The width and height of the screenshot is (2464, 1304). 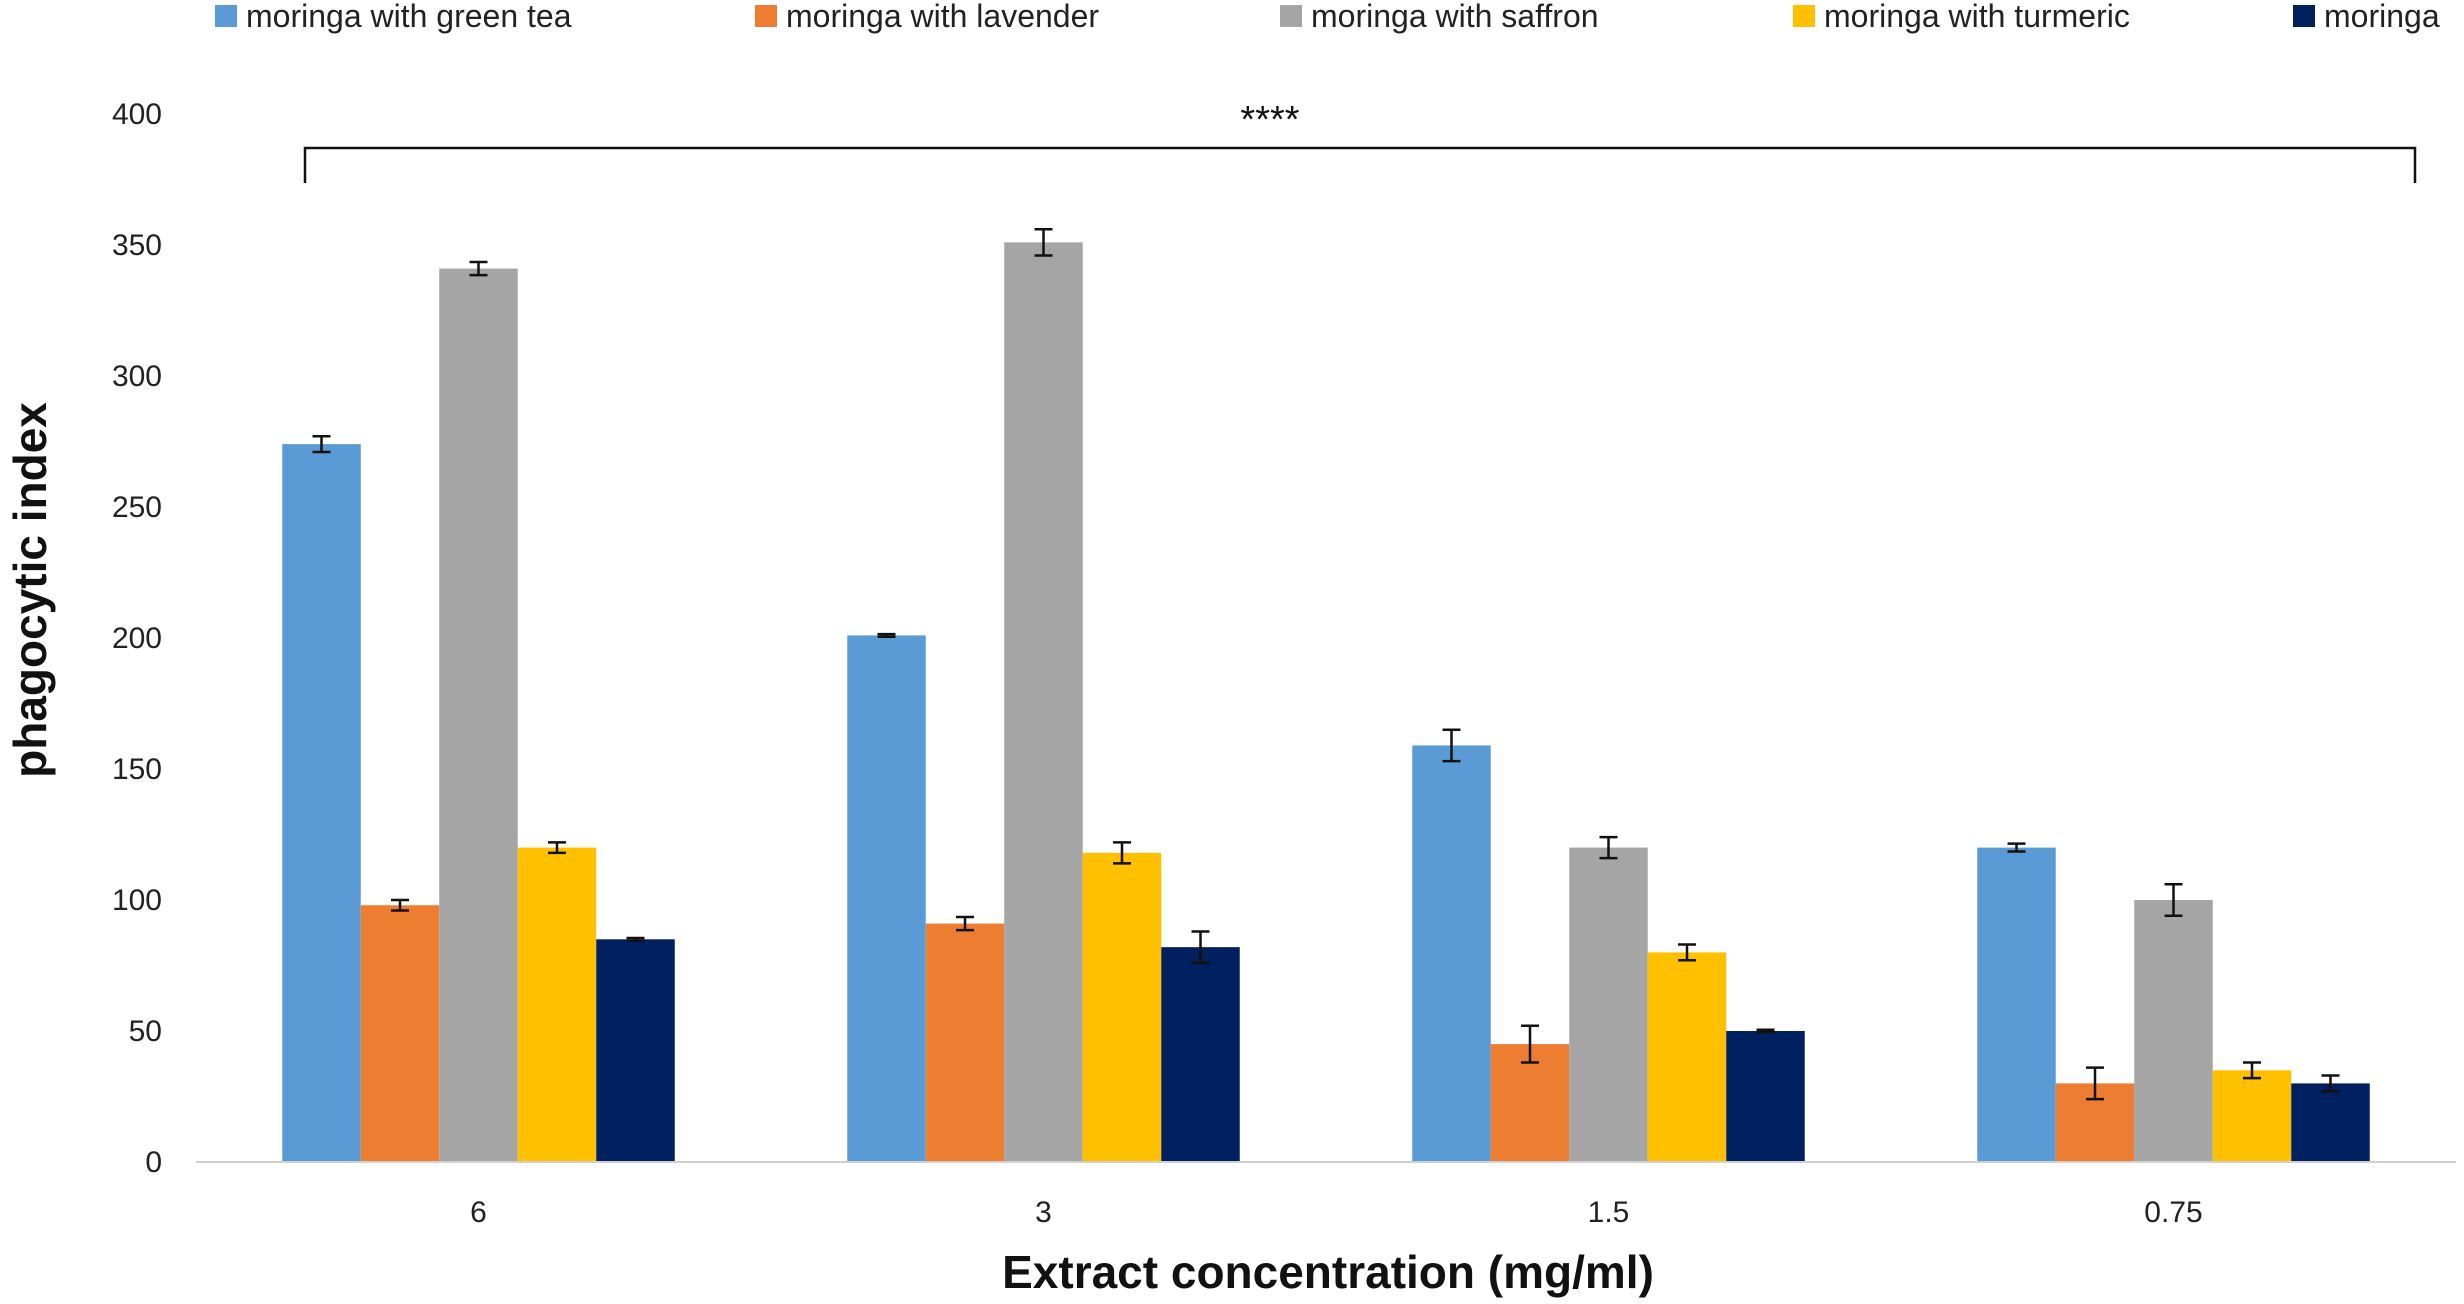 What do you see at coordinates (1977, 17) in the screenshot?
I see `legend-label: moringa with turmeric` at bounding box center [1977, 17].